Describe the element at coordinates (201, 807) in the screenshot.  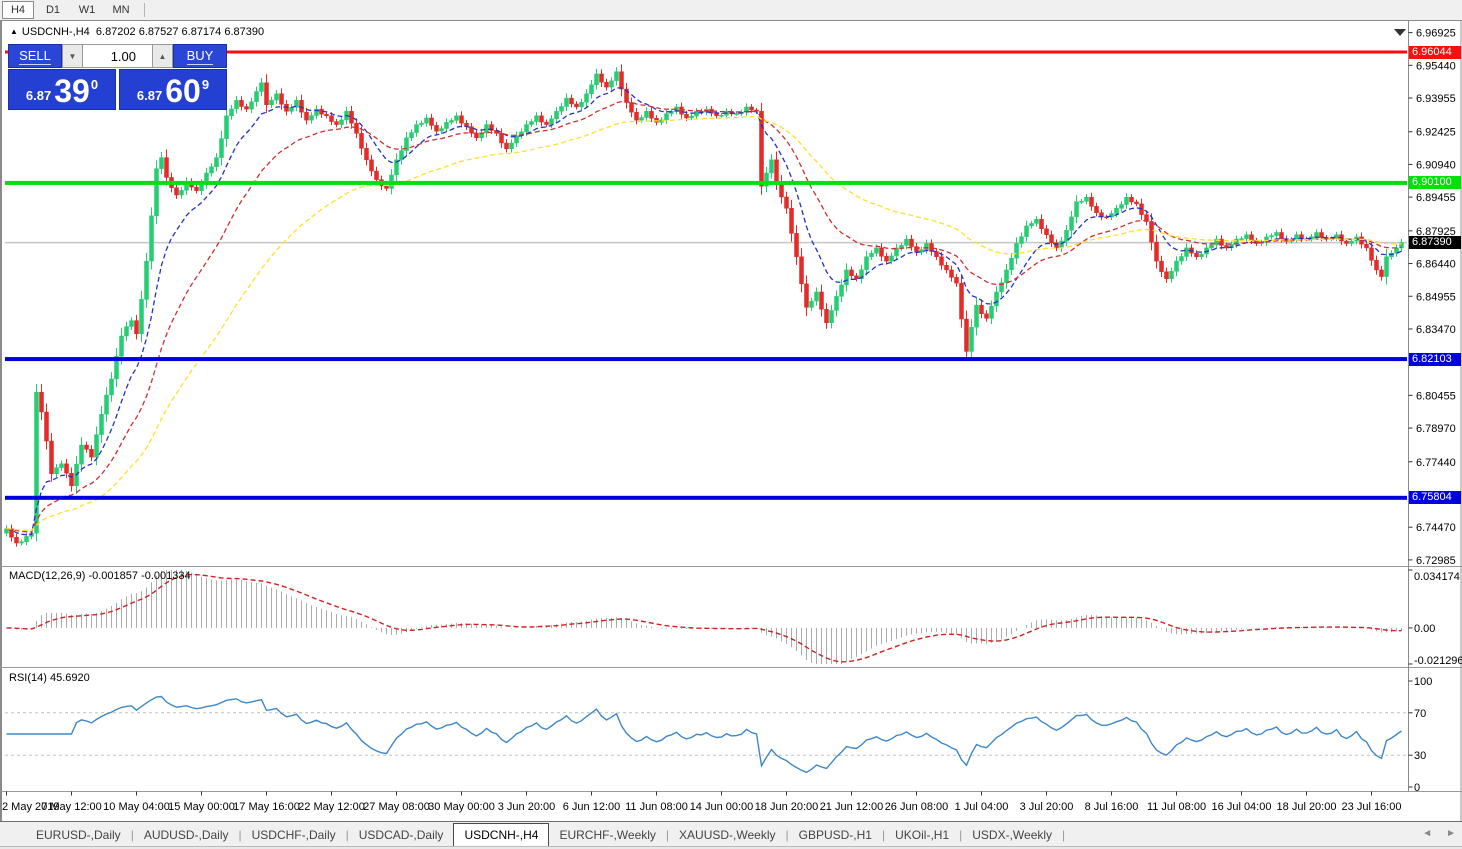
I see `date-axis-label: 15 May 00:00` at that location.